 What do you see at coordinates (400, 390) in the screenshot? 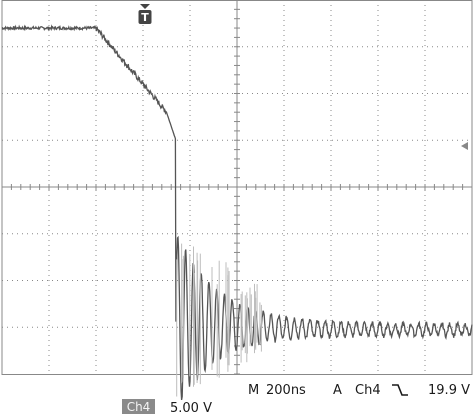
I see `falling-edge-icon` at bounding box center [400, 390].